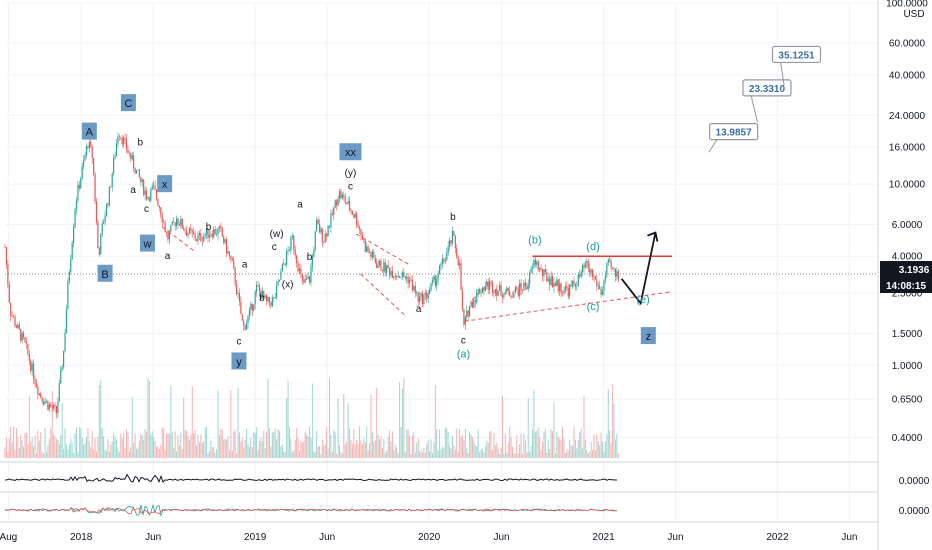  I want to click on projection-arrowhead, so click(653, 236).